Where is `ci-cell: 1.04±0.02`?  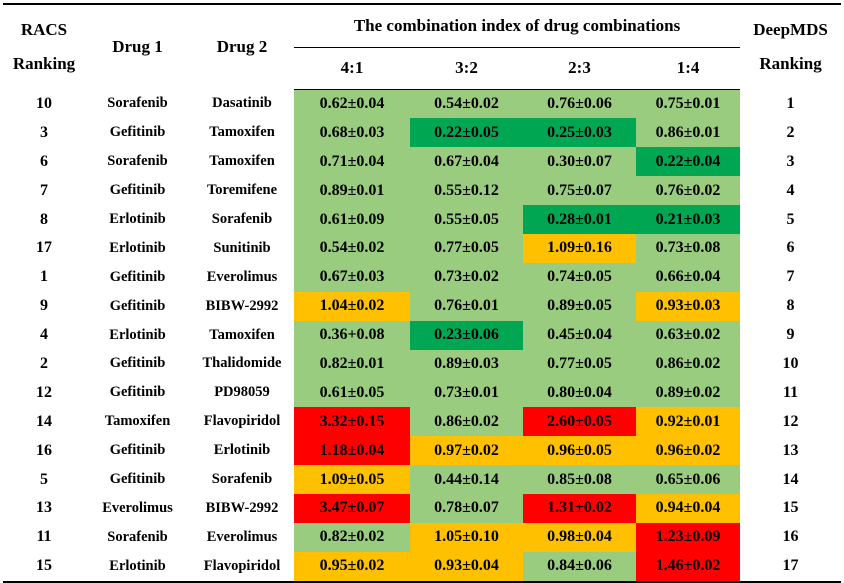
ci-cell: 1.04±0.02 is located at coordinates (352, 306).